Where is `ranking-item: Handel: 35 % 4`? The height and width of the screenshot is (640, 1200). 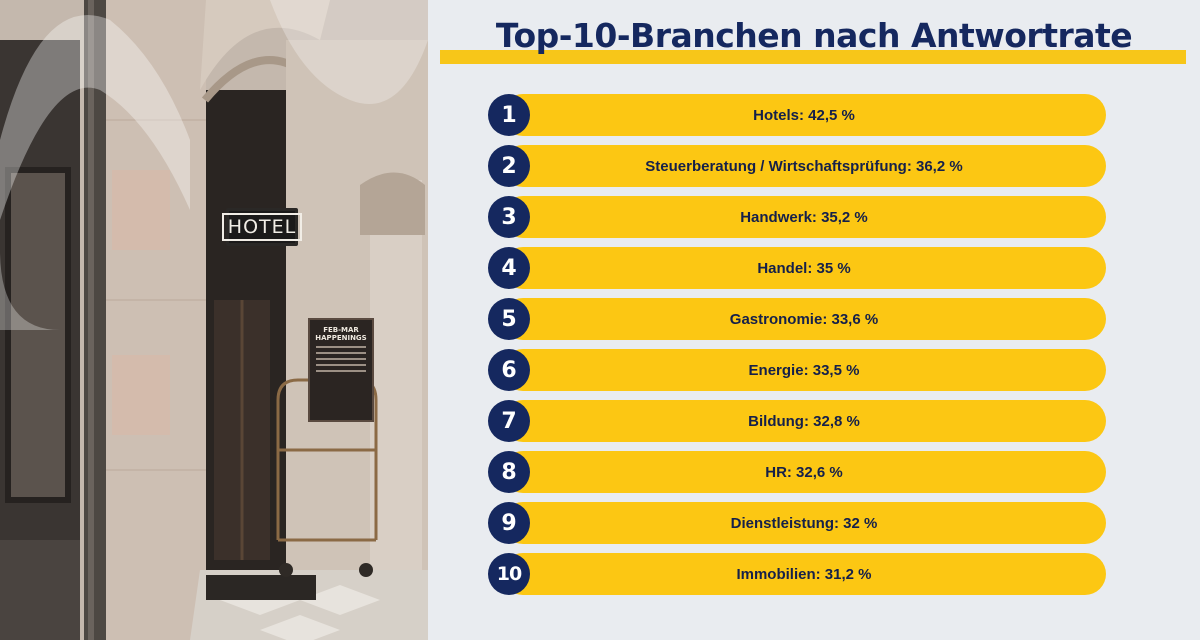 ranking-item: Handel: 35 % 4 is located at coordinates (798, 268).